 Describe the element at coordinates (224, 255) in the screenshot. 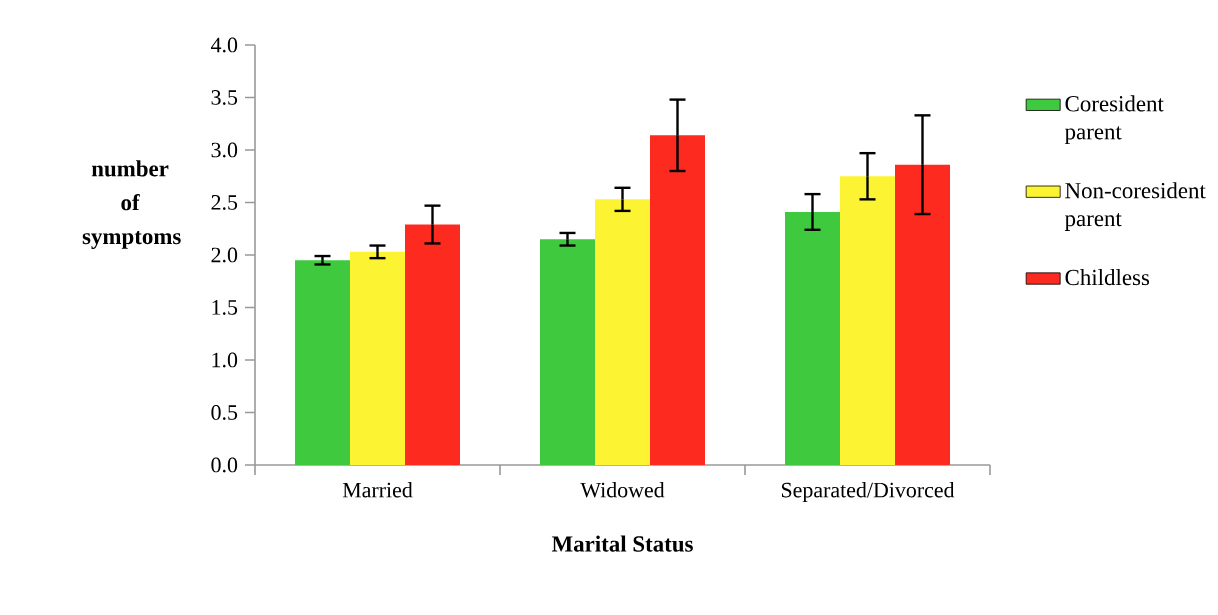

I see `y-tick-label: 2.0` at that location.